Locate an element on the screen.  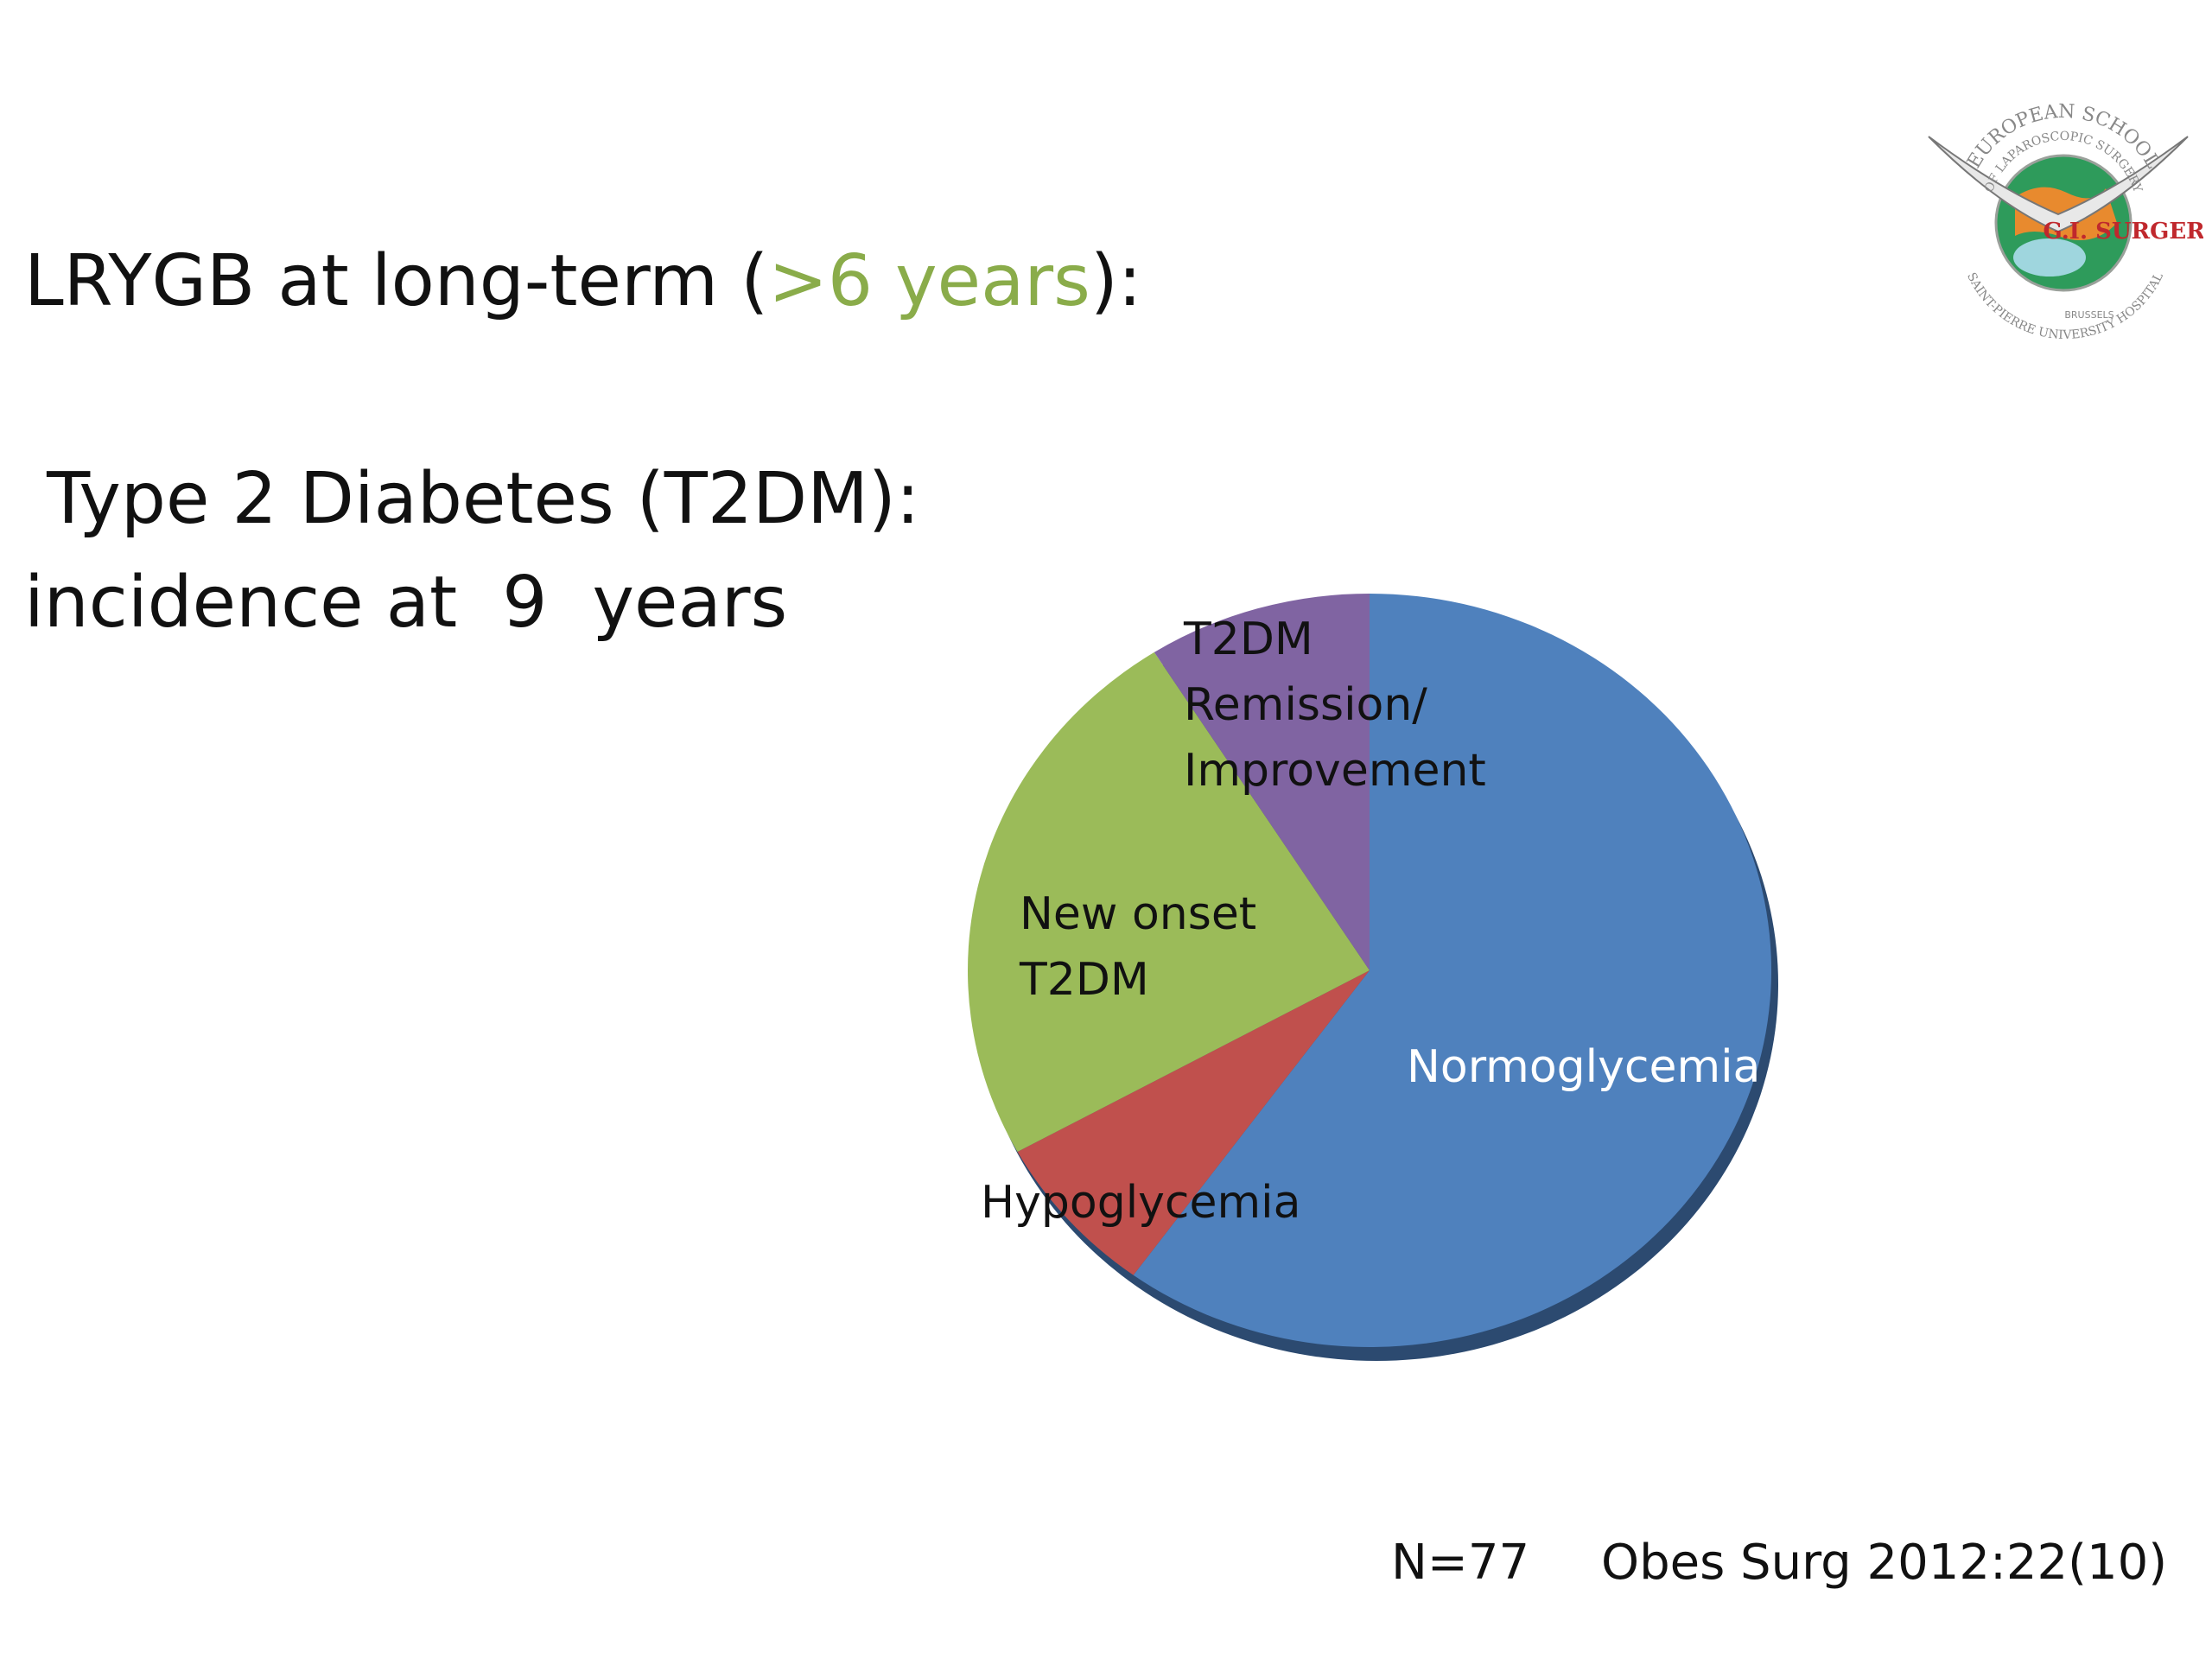
title-highlight: >6 years is located at coordinates (929, 281).